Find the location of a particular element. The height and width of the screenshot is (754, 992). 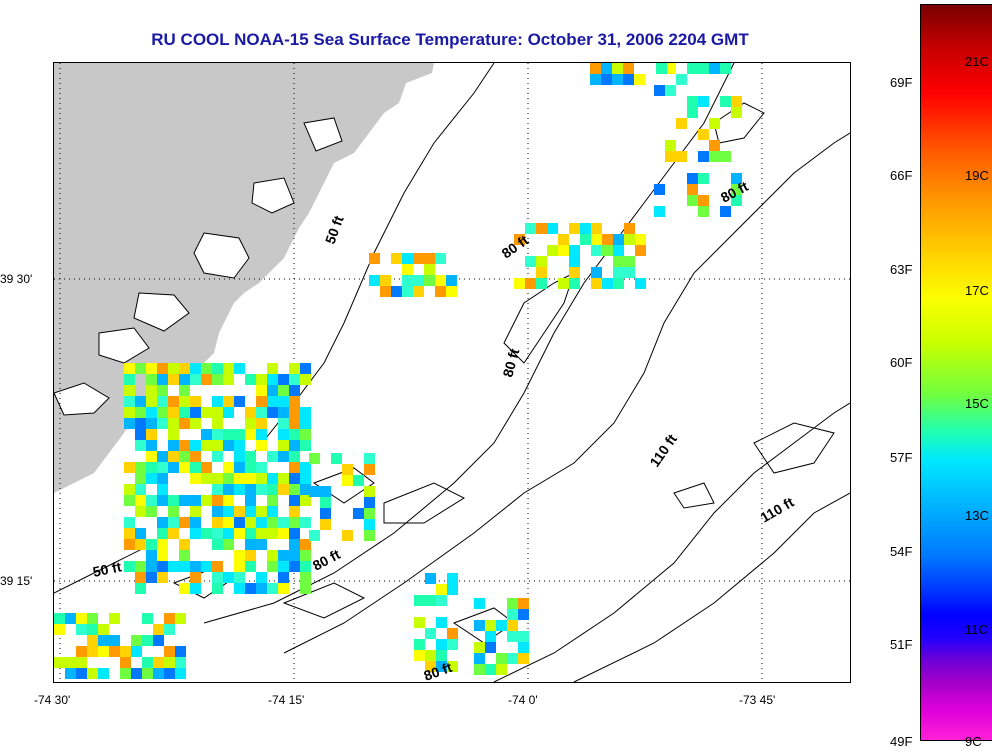

contour-label-110ft-b: 110 ft is located at coordinates (777, 510).